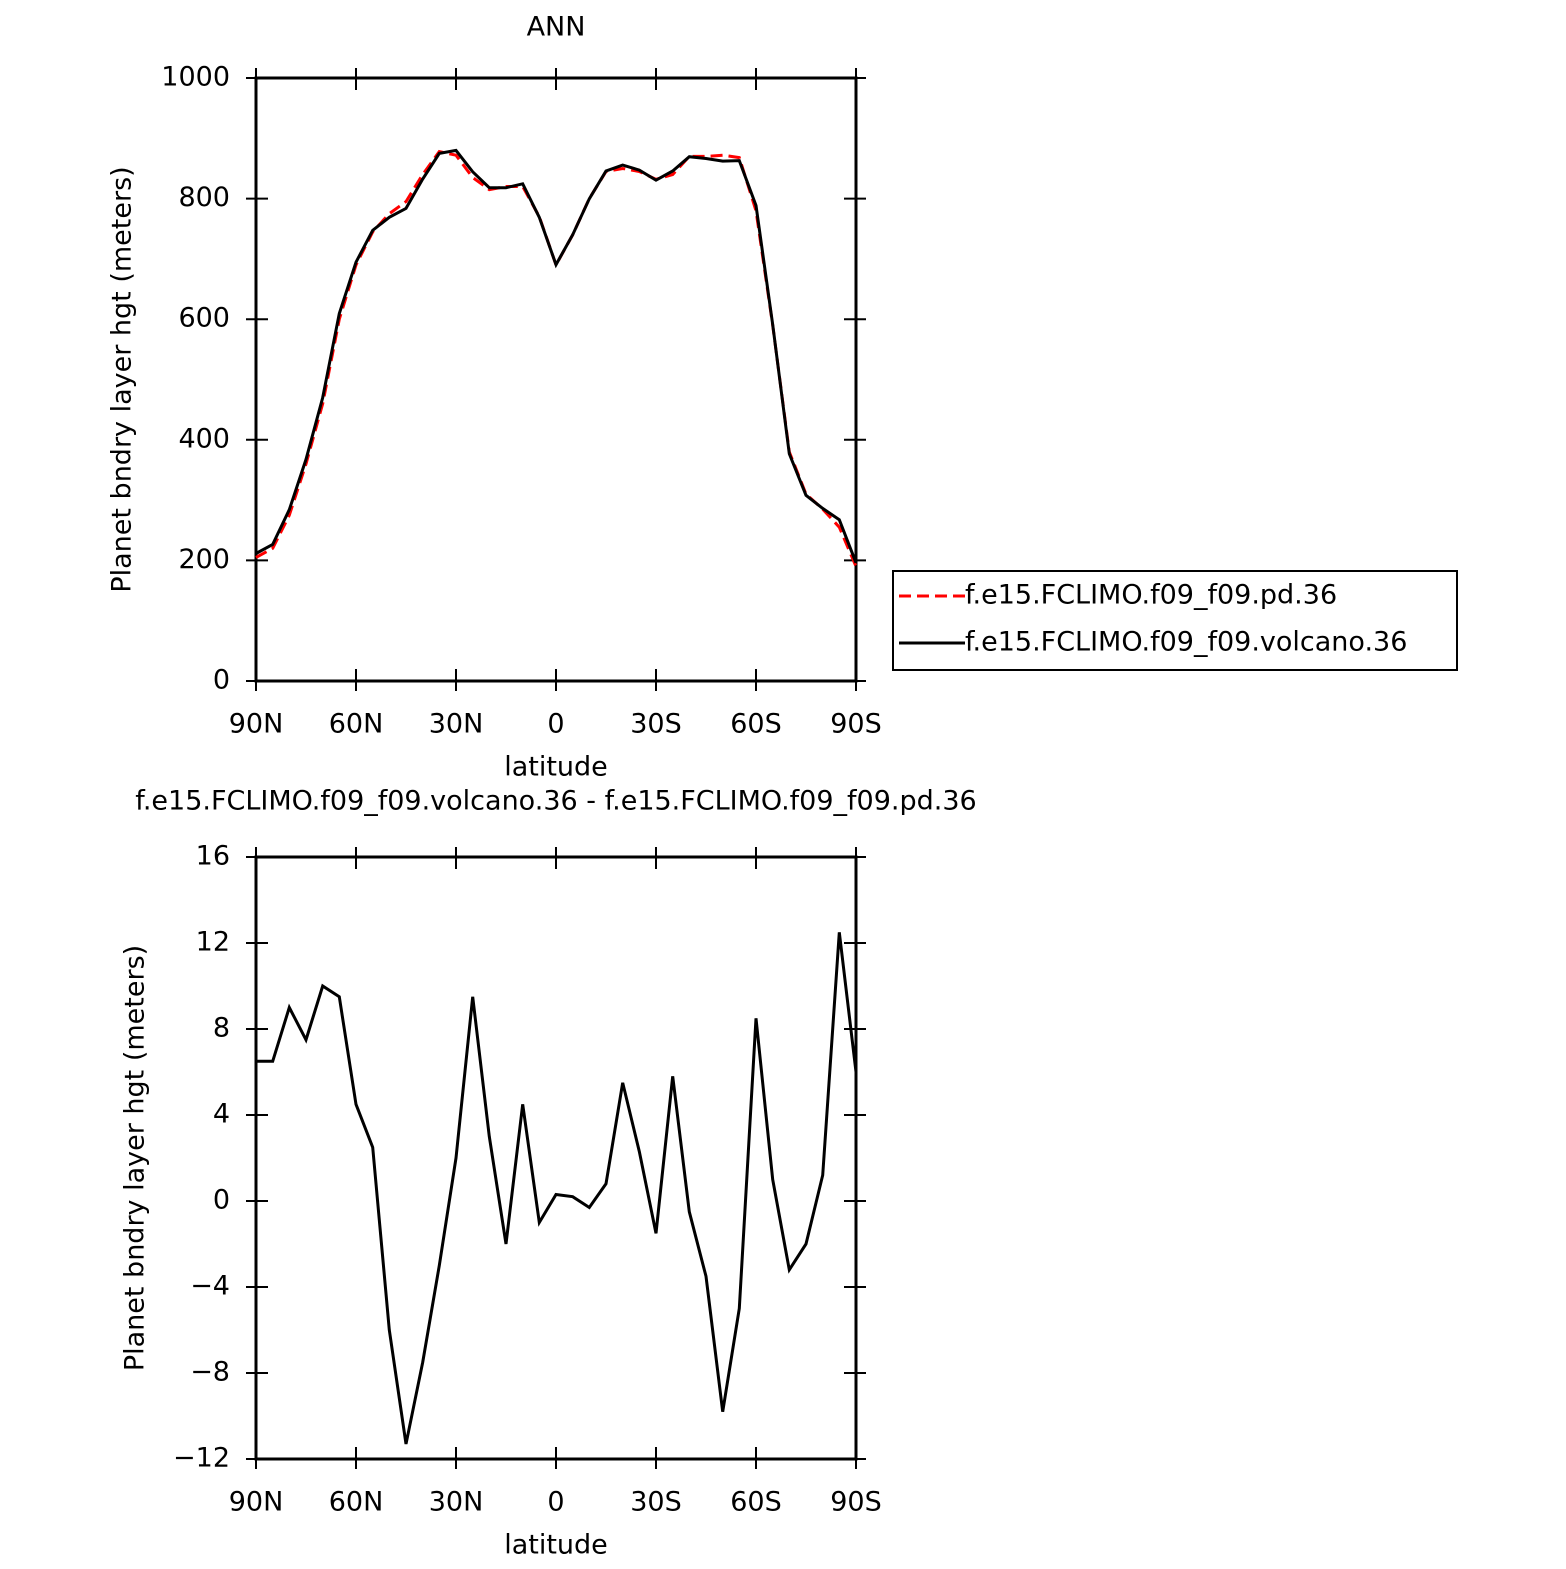 This screenshot has height=1569, width=1566. I want to click on y-tick-label: 200, so click(204, 559).